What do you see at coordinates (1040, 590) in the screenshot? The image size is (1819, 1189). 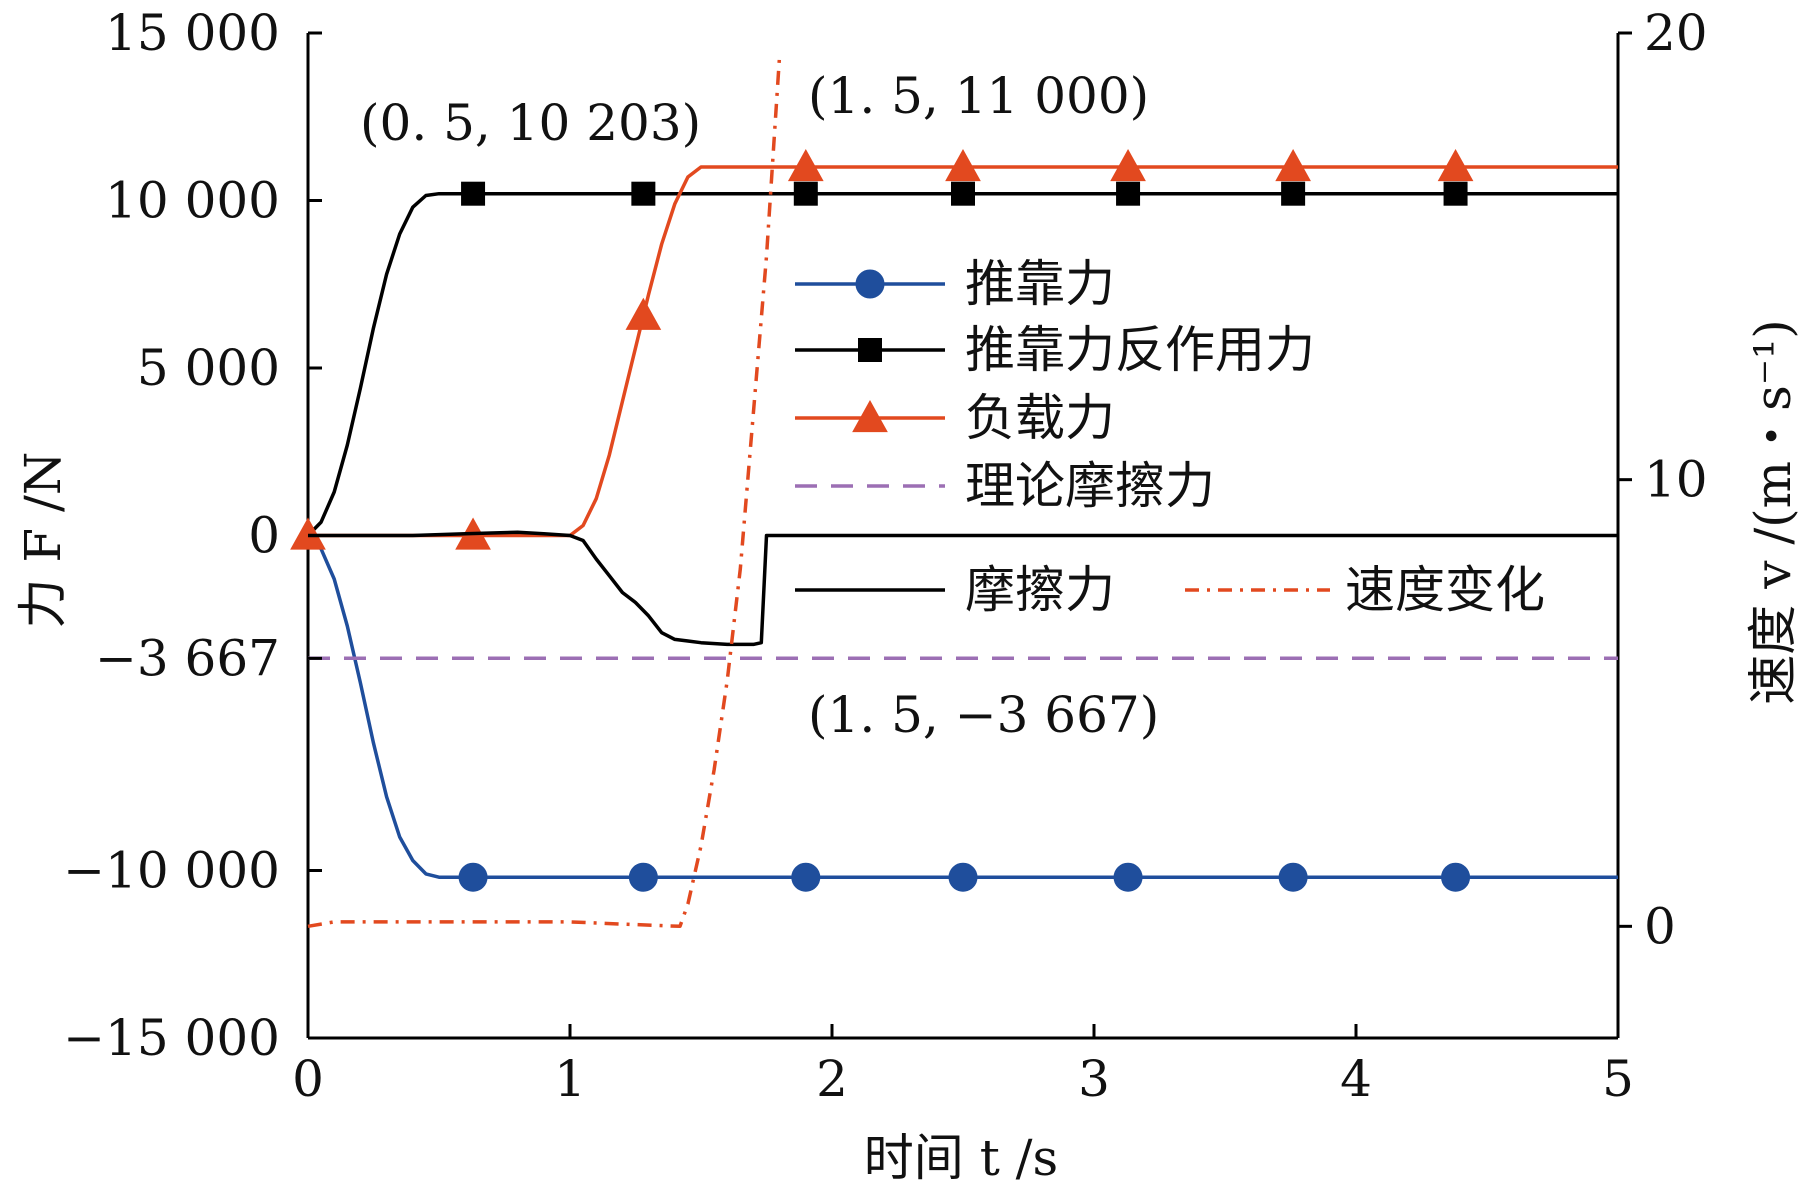 I see `legend-label-4: 摩擦力` at bounding box center [1040, 590].